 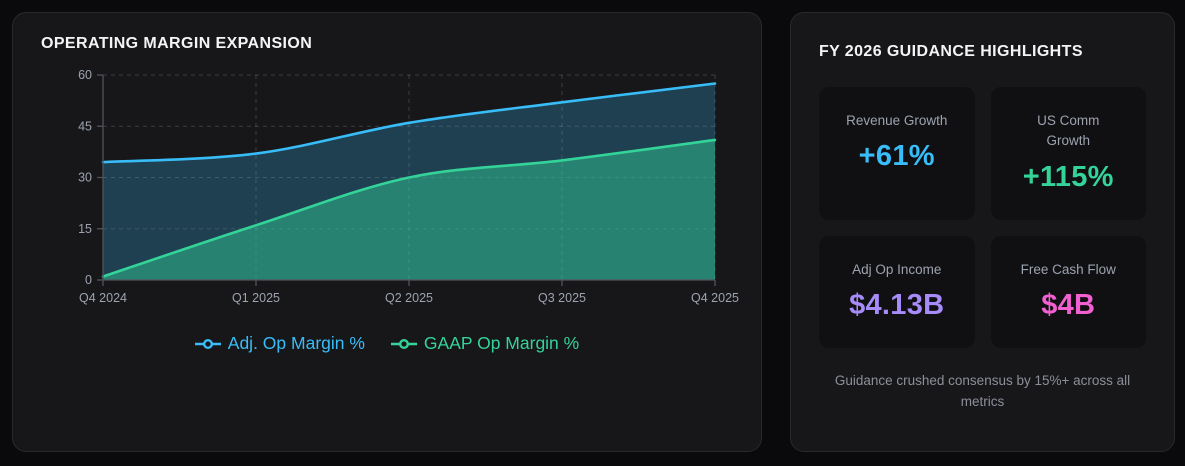 I want to click on legend-item: Adj. Op Margin %, so click(x=279, y=343).